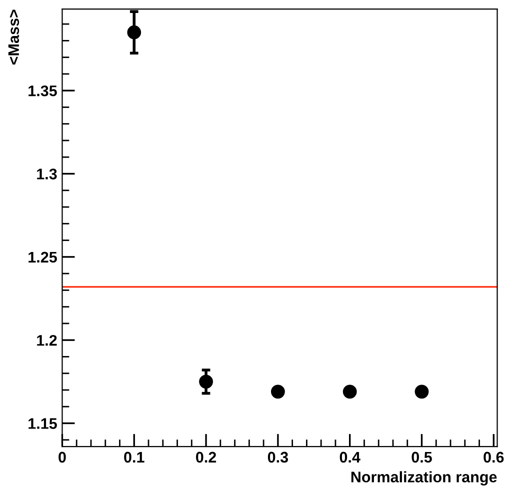 This screenshot has width=510, height=504. What do you see at coordinates (494, 457) in the screenshot?
I see `x-tick-label: 0.6` at bounding box center [494, 457].